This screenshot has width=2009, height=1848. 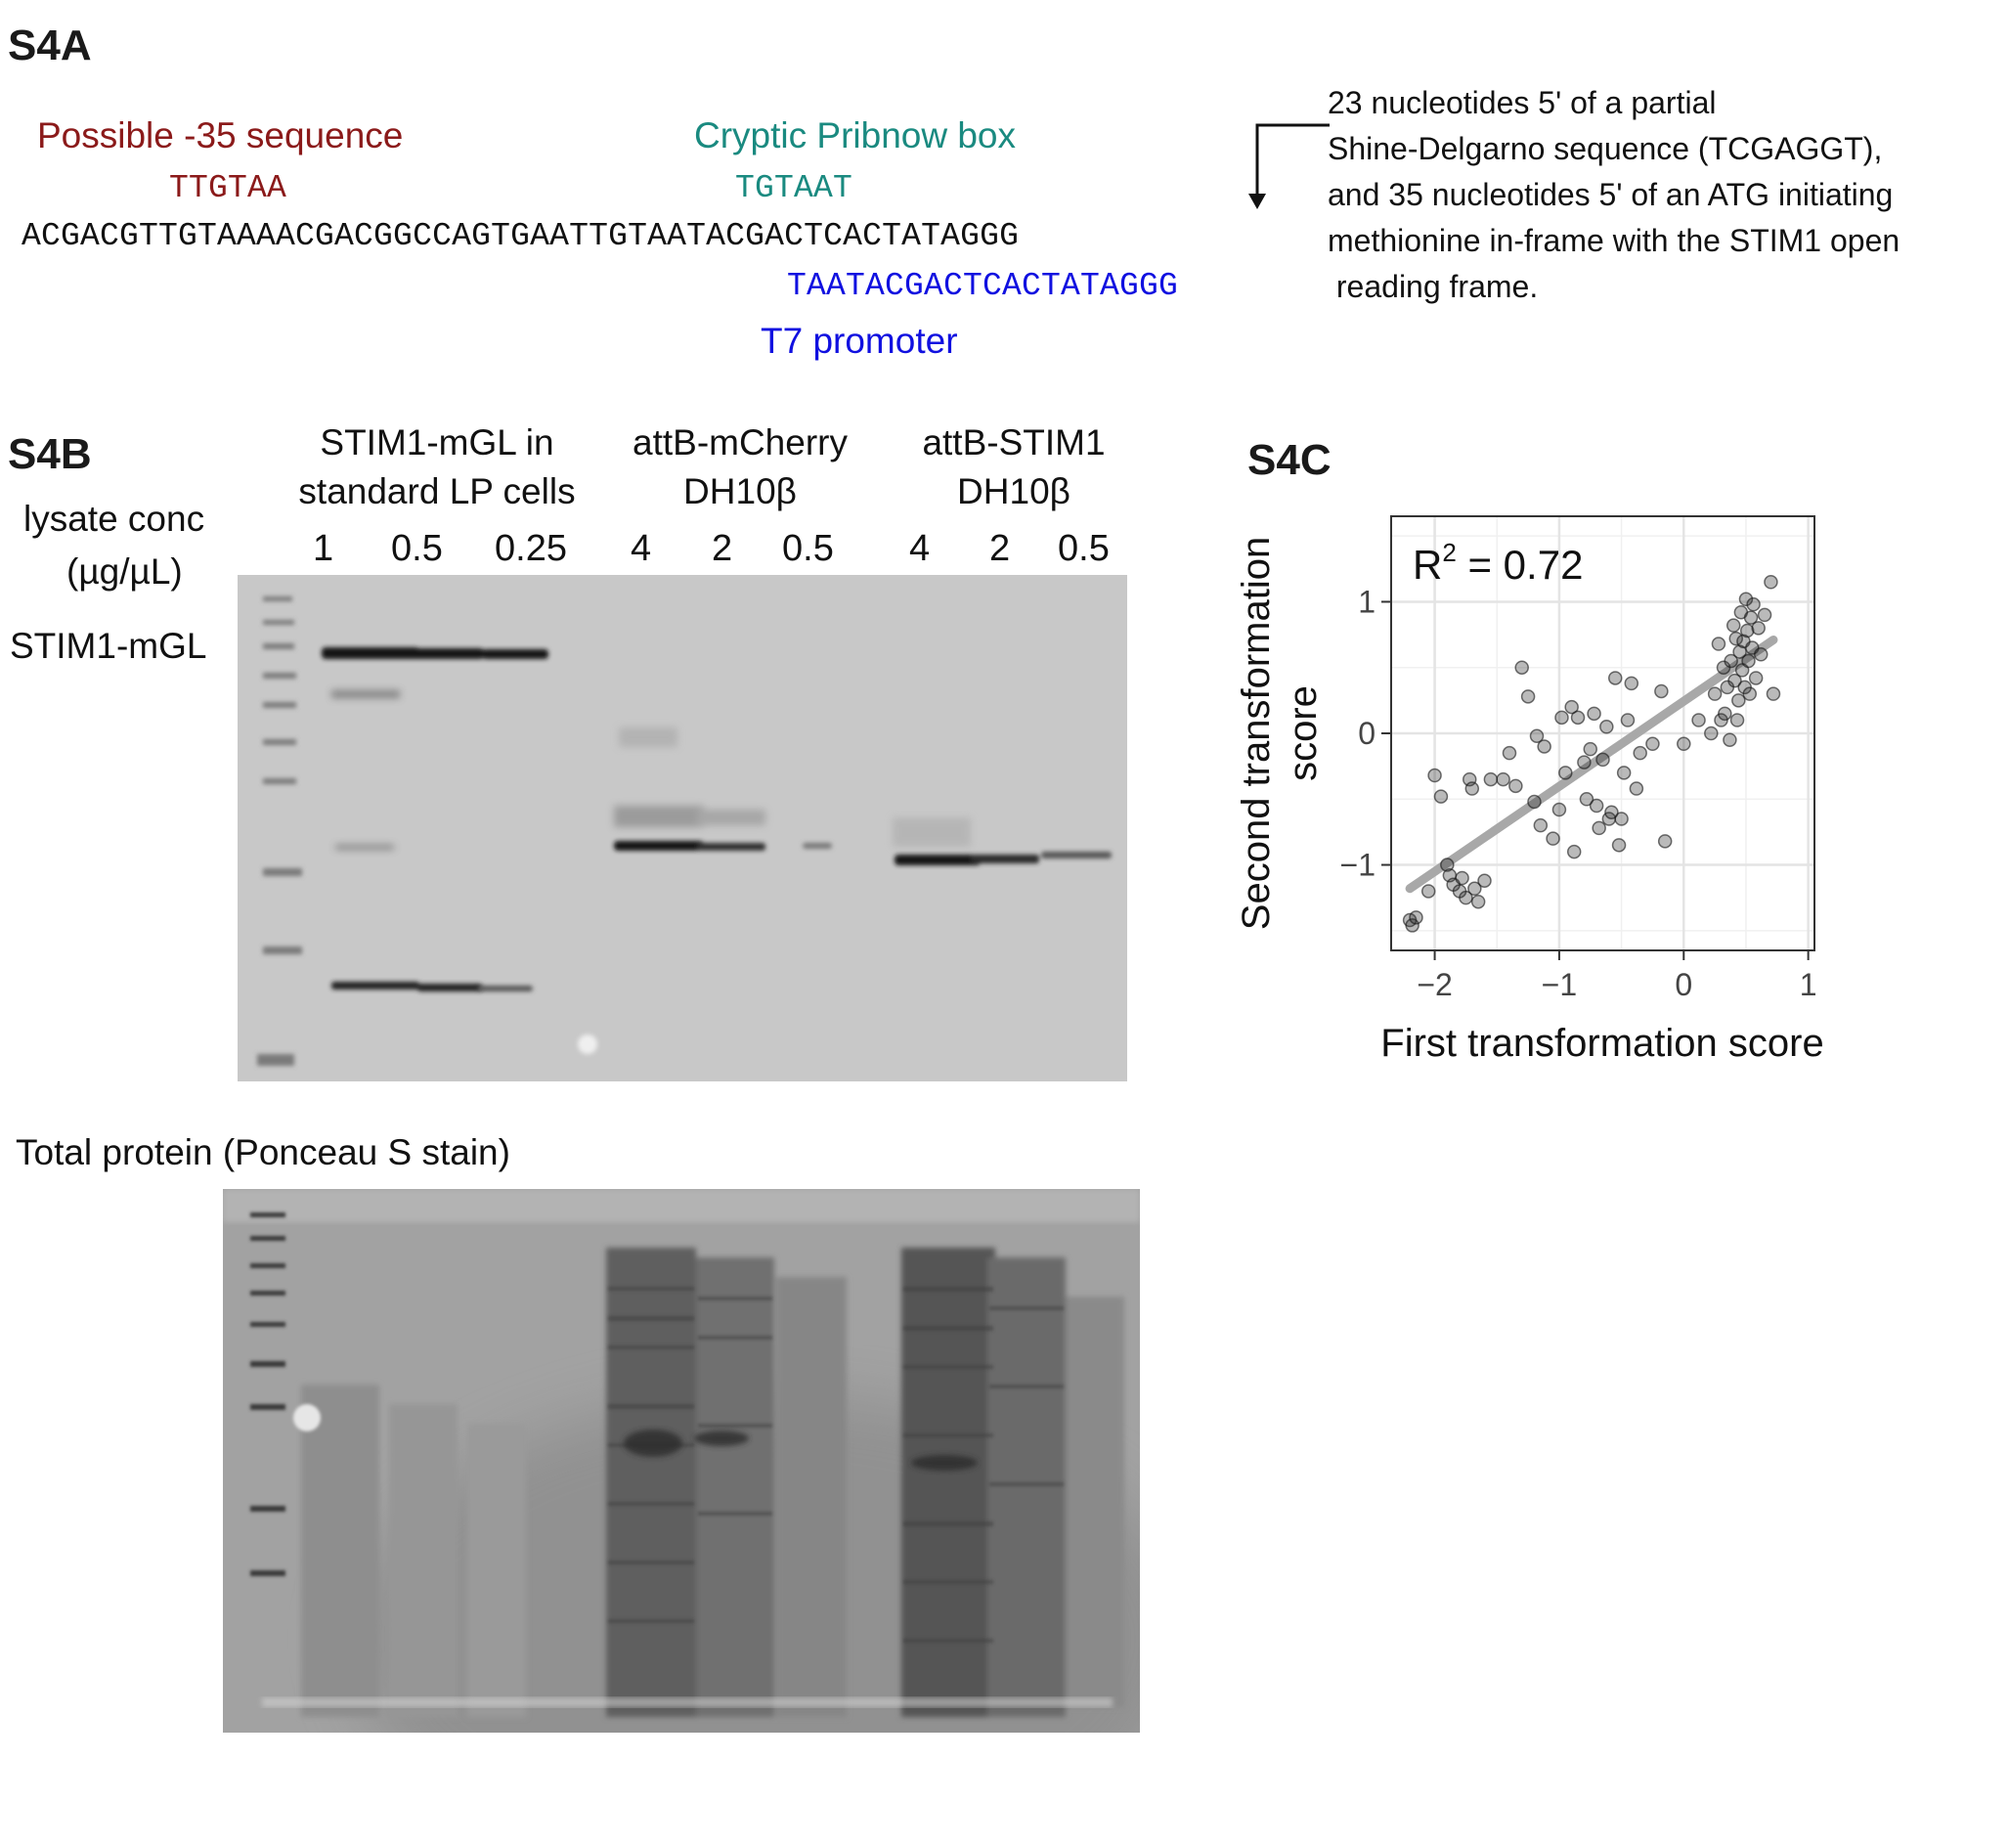 I want to click on panel-label-s4b: S4B, so click(x=50, y=454).